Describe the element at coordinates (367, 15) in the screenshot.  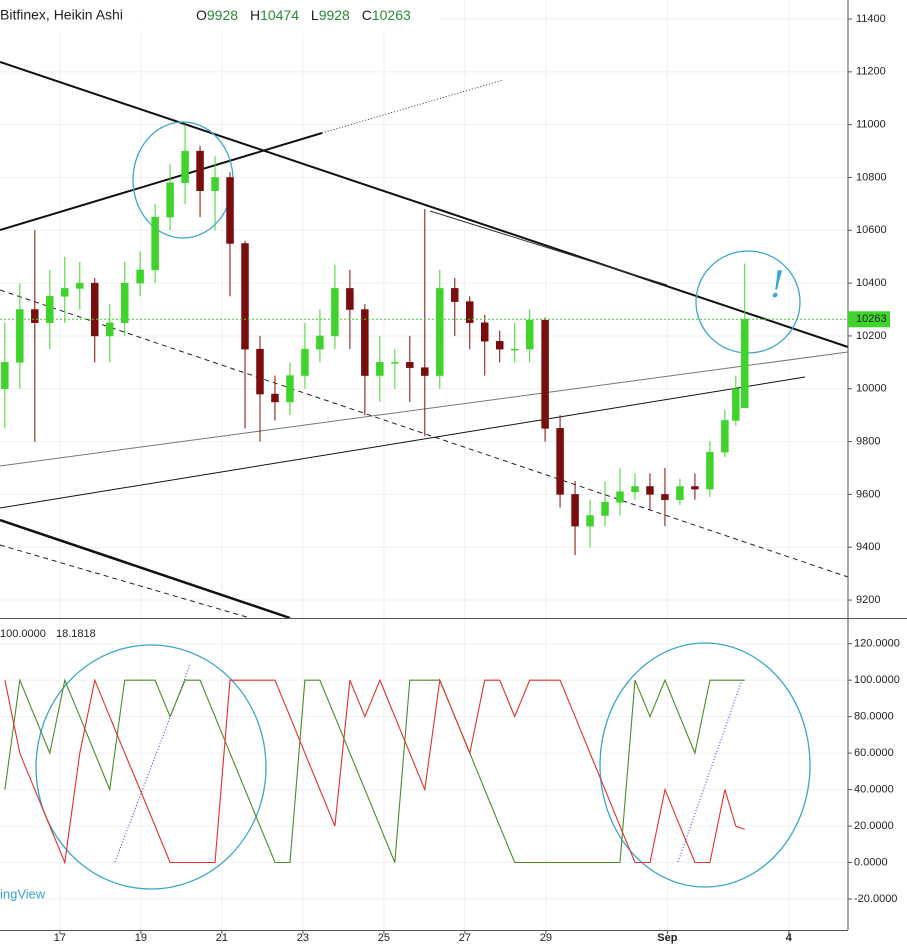
I see `ohlc-name: C` at that location.